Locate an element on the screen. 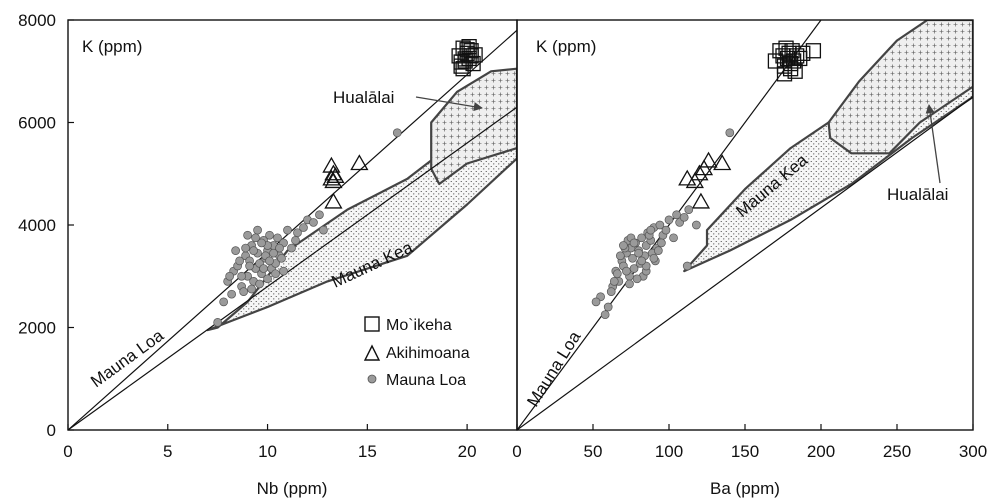 The height and width of the screenshot is (500, 997). legend-entry-akihimoana: Akihimoana is located at coordinates (428, 353).